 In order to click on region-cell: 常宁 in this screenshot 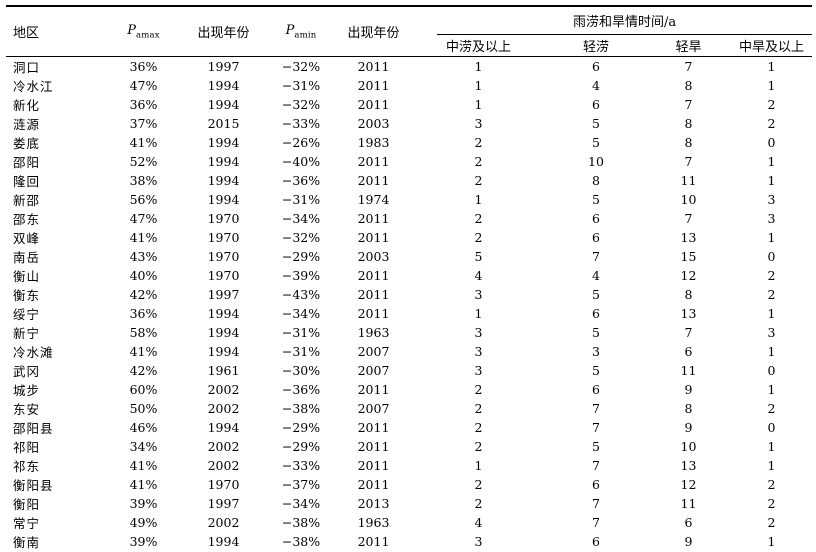, I will do `click(27, 523)`.